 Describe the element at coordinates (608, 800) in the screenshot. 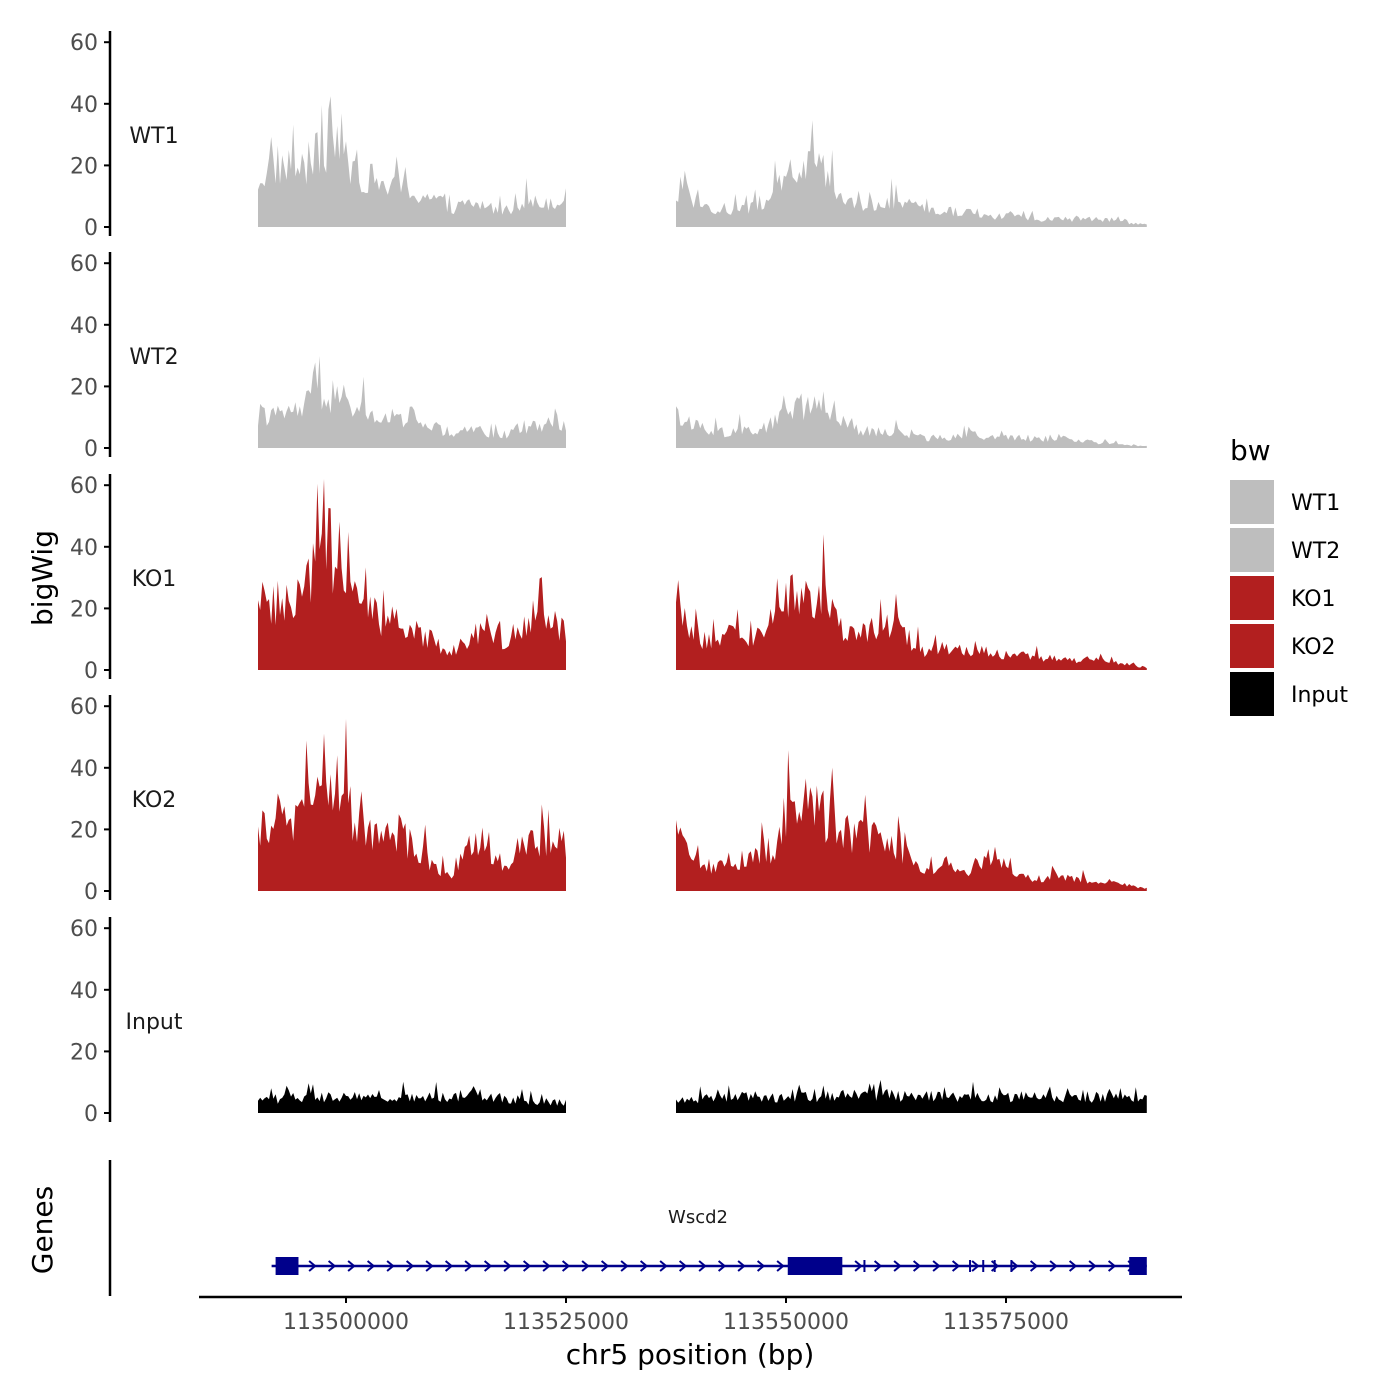

I see `panel-ko2: 0 20 40 60 KO2` at that location.